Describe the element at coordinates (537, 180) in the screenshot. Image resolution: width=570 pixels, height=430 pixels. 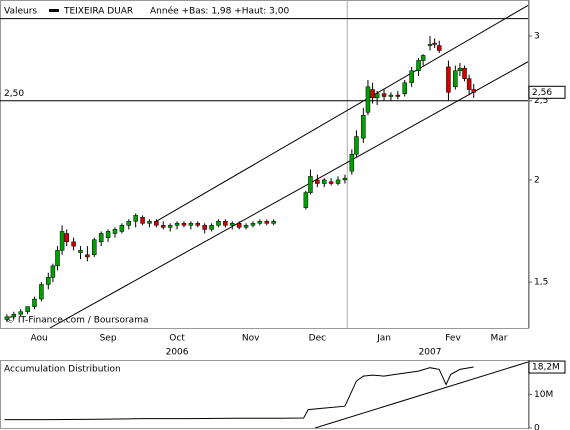
I see `y-tick-label: 2` at that location.